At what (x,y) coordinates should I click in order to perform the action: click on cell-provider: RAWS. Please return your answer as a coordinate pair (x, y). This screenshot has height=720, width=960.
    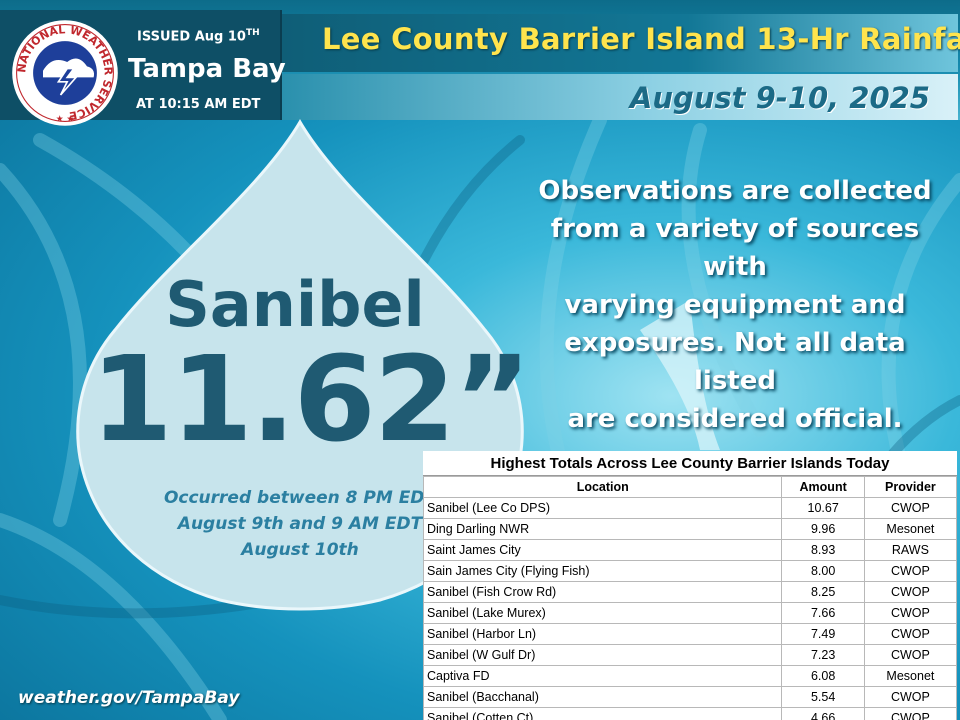
    Looking at the image, I should click on (910, 550).